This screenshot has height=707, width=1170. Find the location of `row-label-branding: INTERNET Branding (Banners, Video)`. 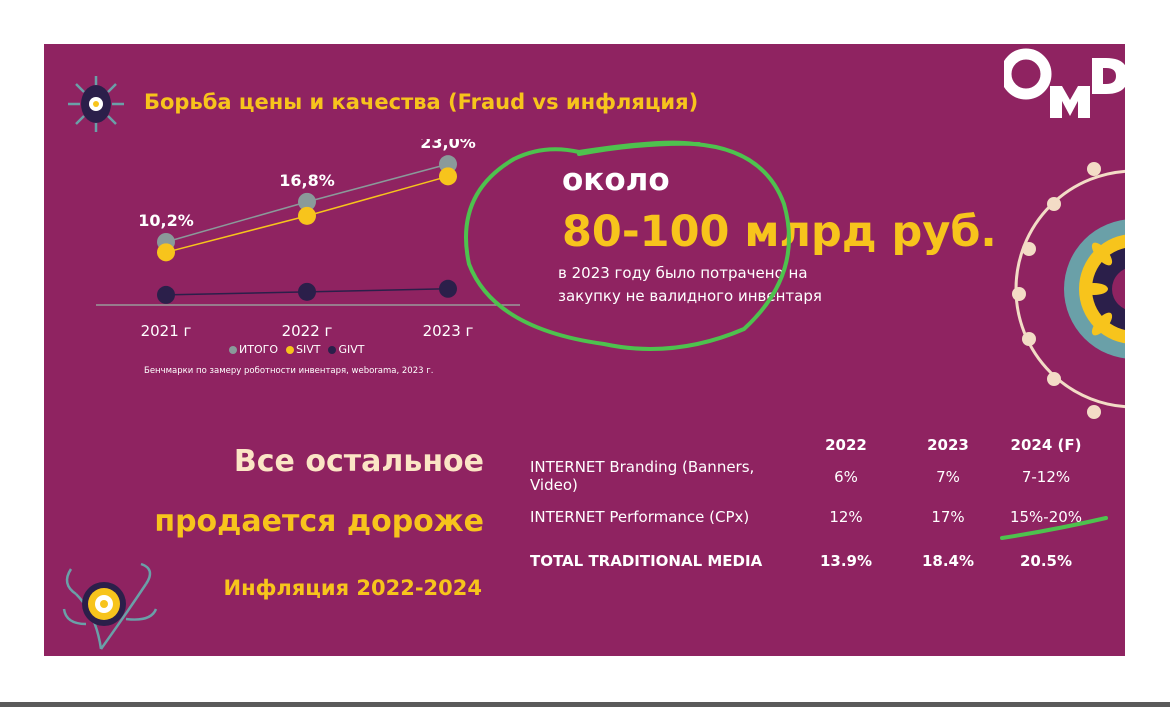

row-label-branding: INTERNET Branding (Banners, Video) is located at coordinates (642, 476).